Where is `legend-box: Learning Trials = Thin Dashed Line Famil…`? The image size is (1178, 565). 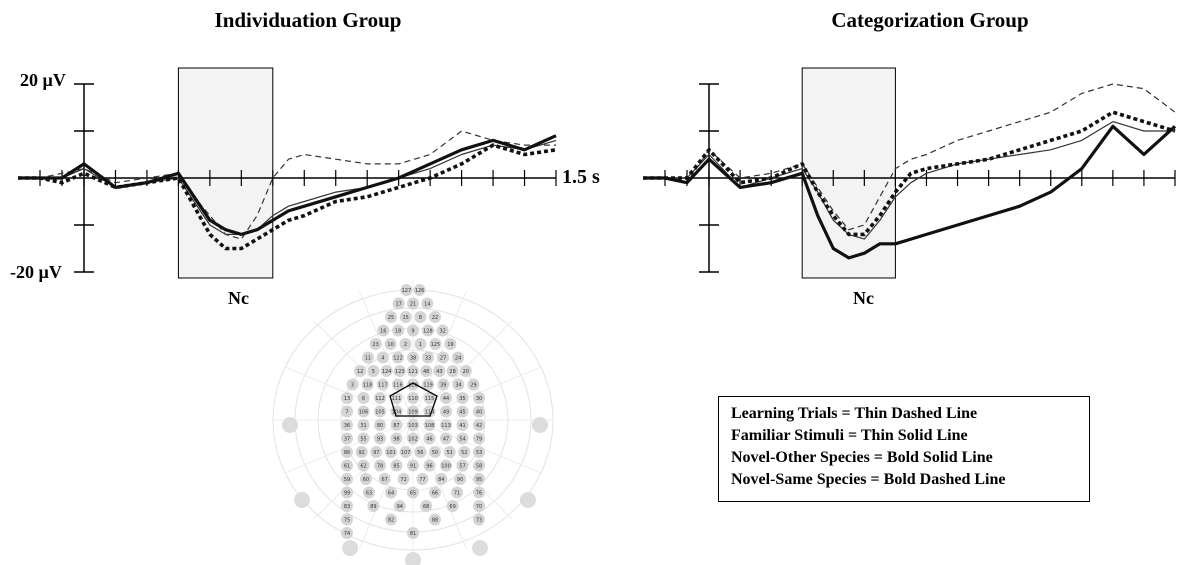 legend-box: Learning Trials = Thin Dashed Line Famil… is located at coordinates (904, 449).